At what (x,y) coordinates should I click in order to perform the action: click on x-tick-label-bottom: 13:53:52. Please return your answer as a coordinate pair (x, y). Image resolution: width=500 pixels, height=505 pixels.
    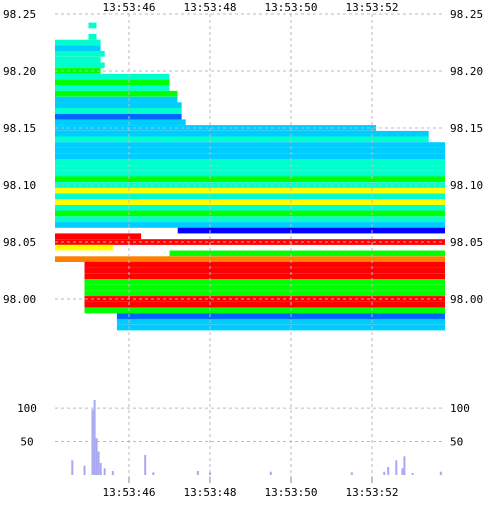
    Looking at the image, I should click on (372, 492).